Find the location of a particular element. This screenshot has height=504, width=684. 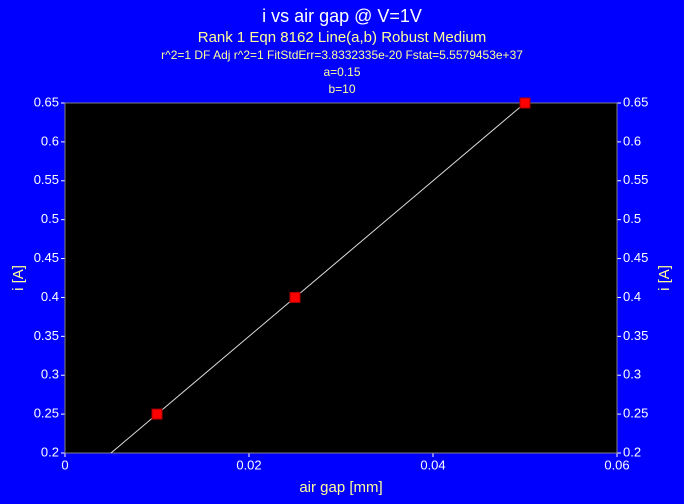

subtitle: Rank 1 Eqn 8162 Line(a,b) Robust Medium is located at coordinates (342, 37).